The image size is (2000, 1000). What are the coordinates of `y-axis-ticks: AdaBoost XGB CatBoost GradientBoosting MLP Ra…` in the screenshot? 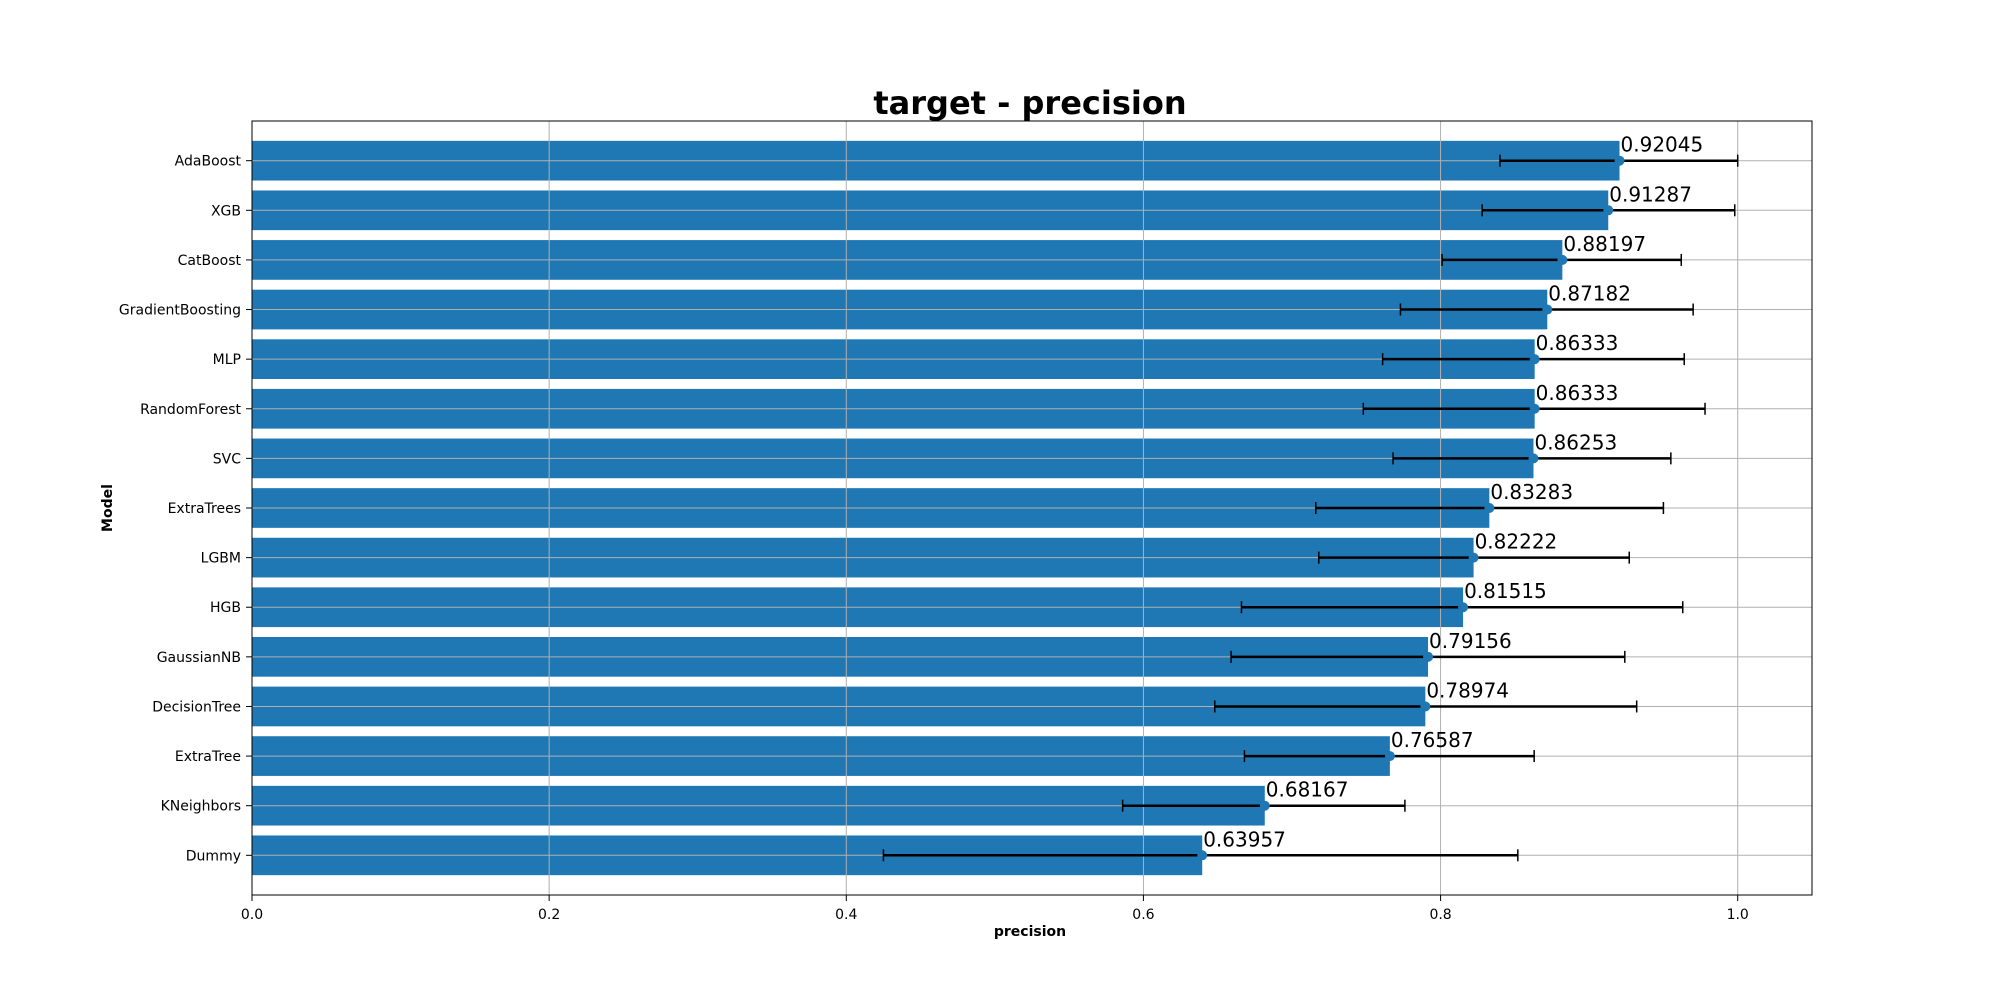 It's located at (185, 509).